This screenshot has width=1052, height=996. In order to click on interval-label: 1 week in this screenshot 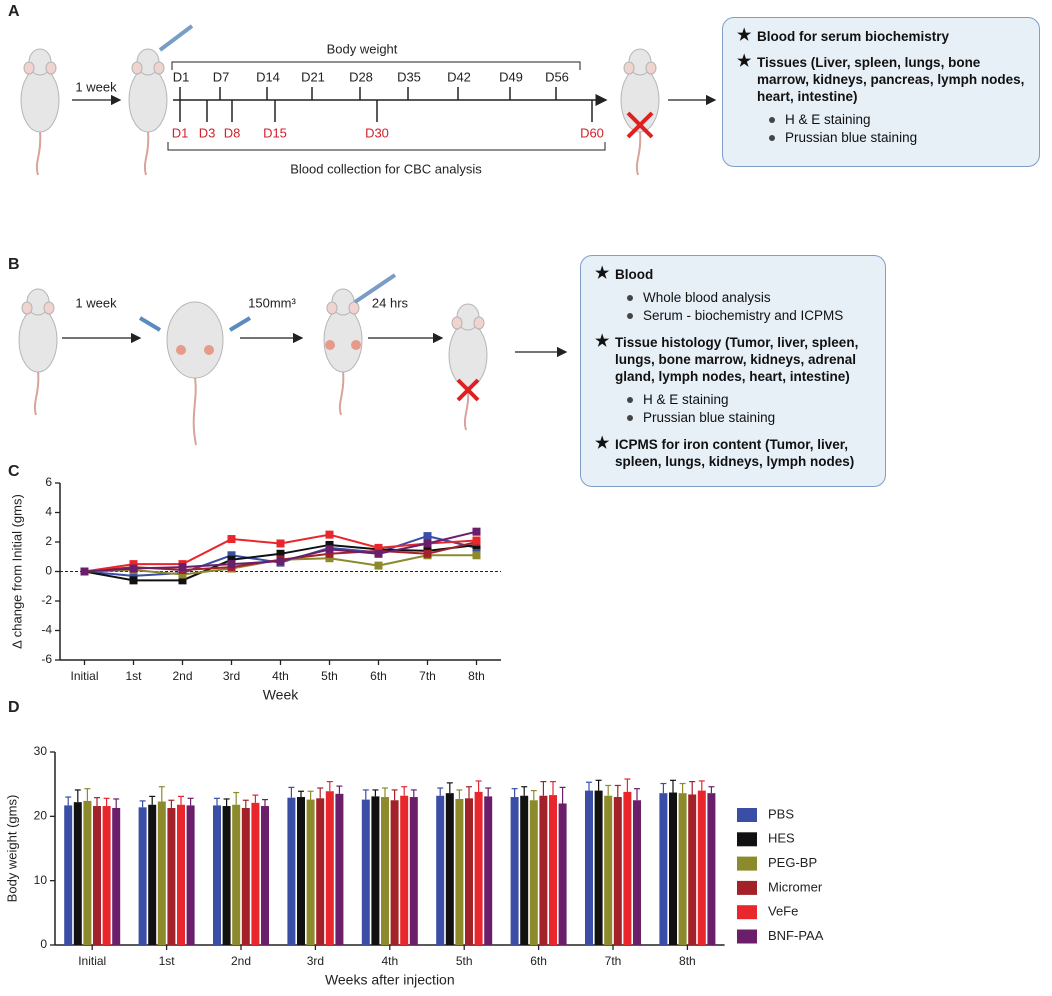, I will do `click(96, 86)`.